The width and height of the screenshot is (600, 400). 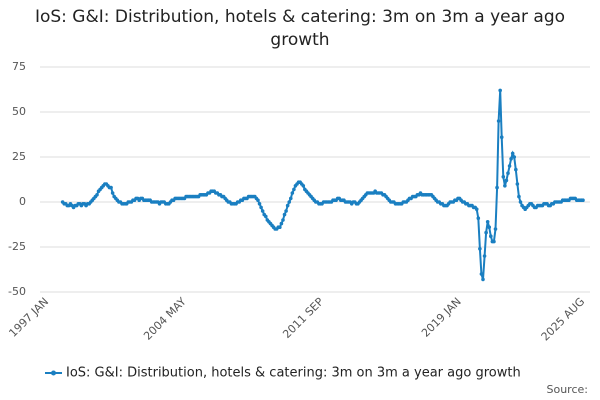 What do you see at coordinates (22, 201) in the screenshot?
I see `y-tick-label: 0` at bounding box center [22, 201].